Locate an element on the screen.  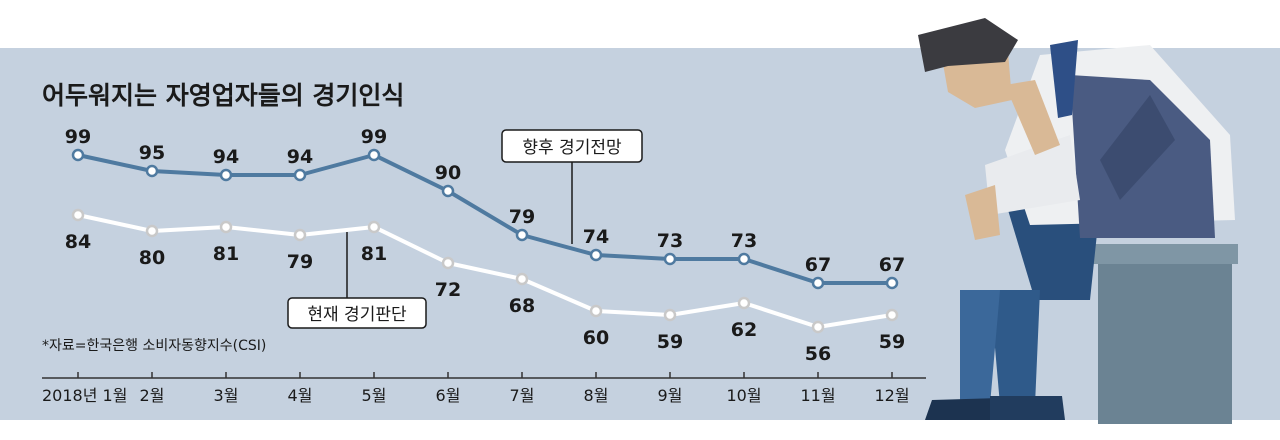
forecast-label-box is located at coordinates (572, 146).